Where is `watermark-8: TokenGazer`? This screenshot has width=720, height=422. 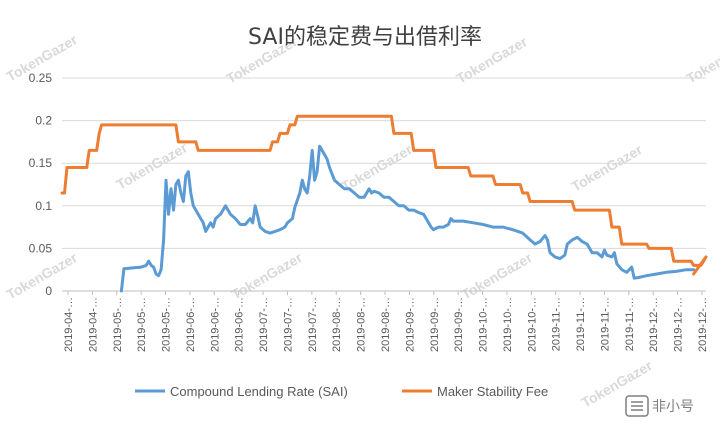
watermark-8: TokenGazer is located at coordinates (42, 276).